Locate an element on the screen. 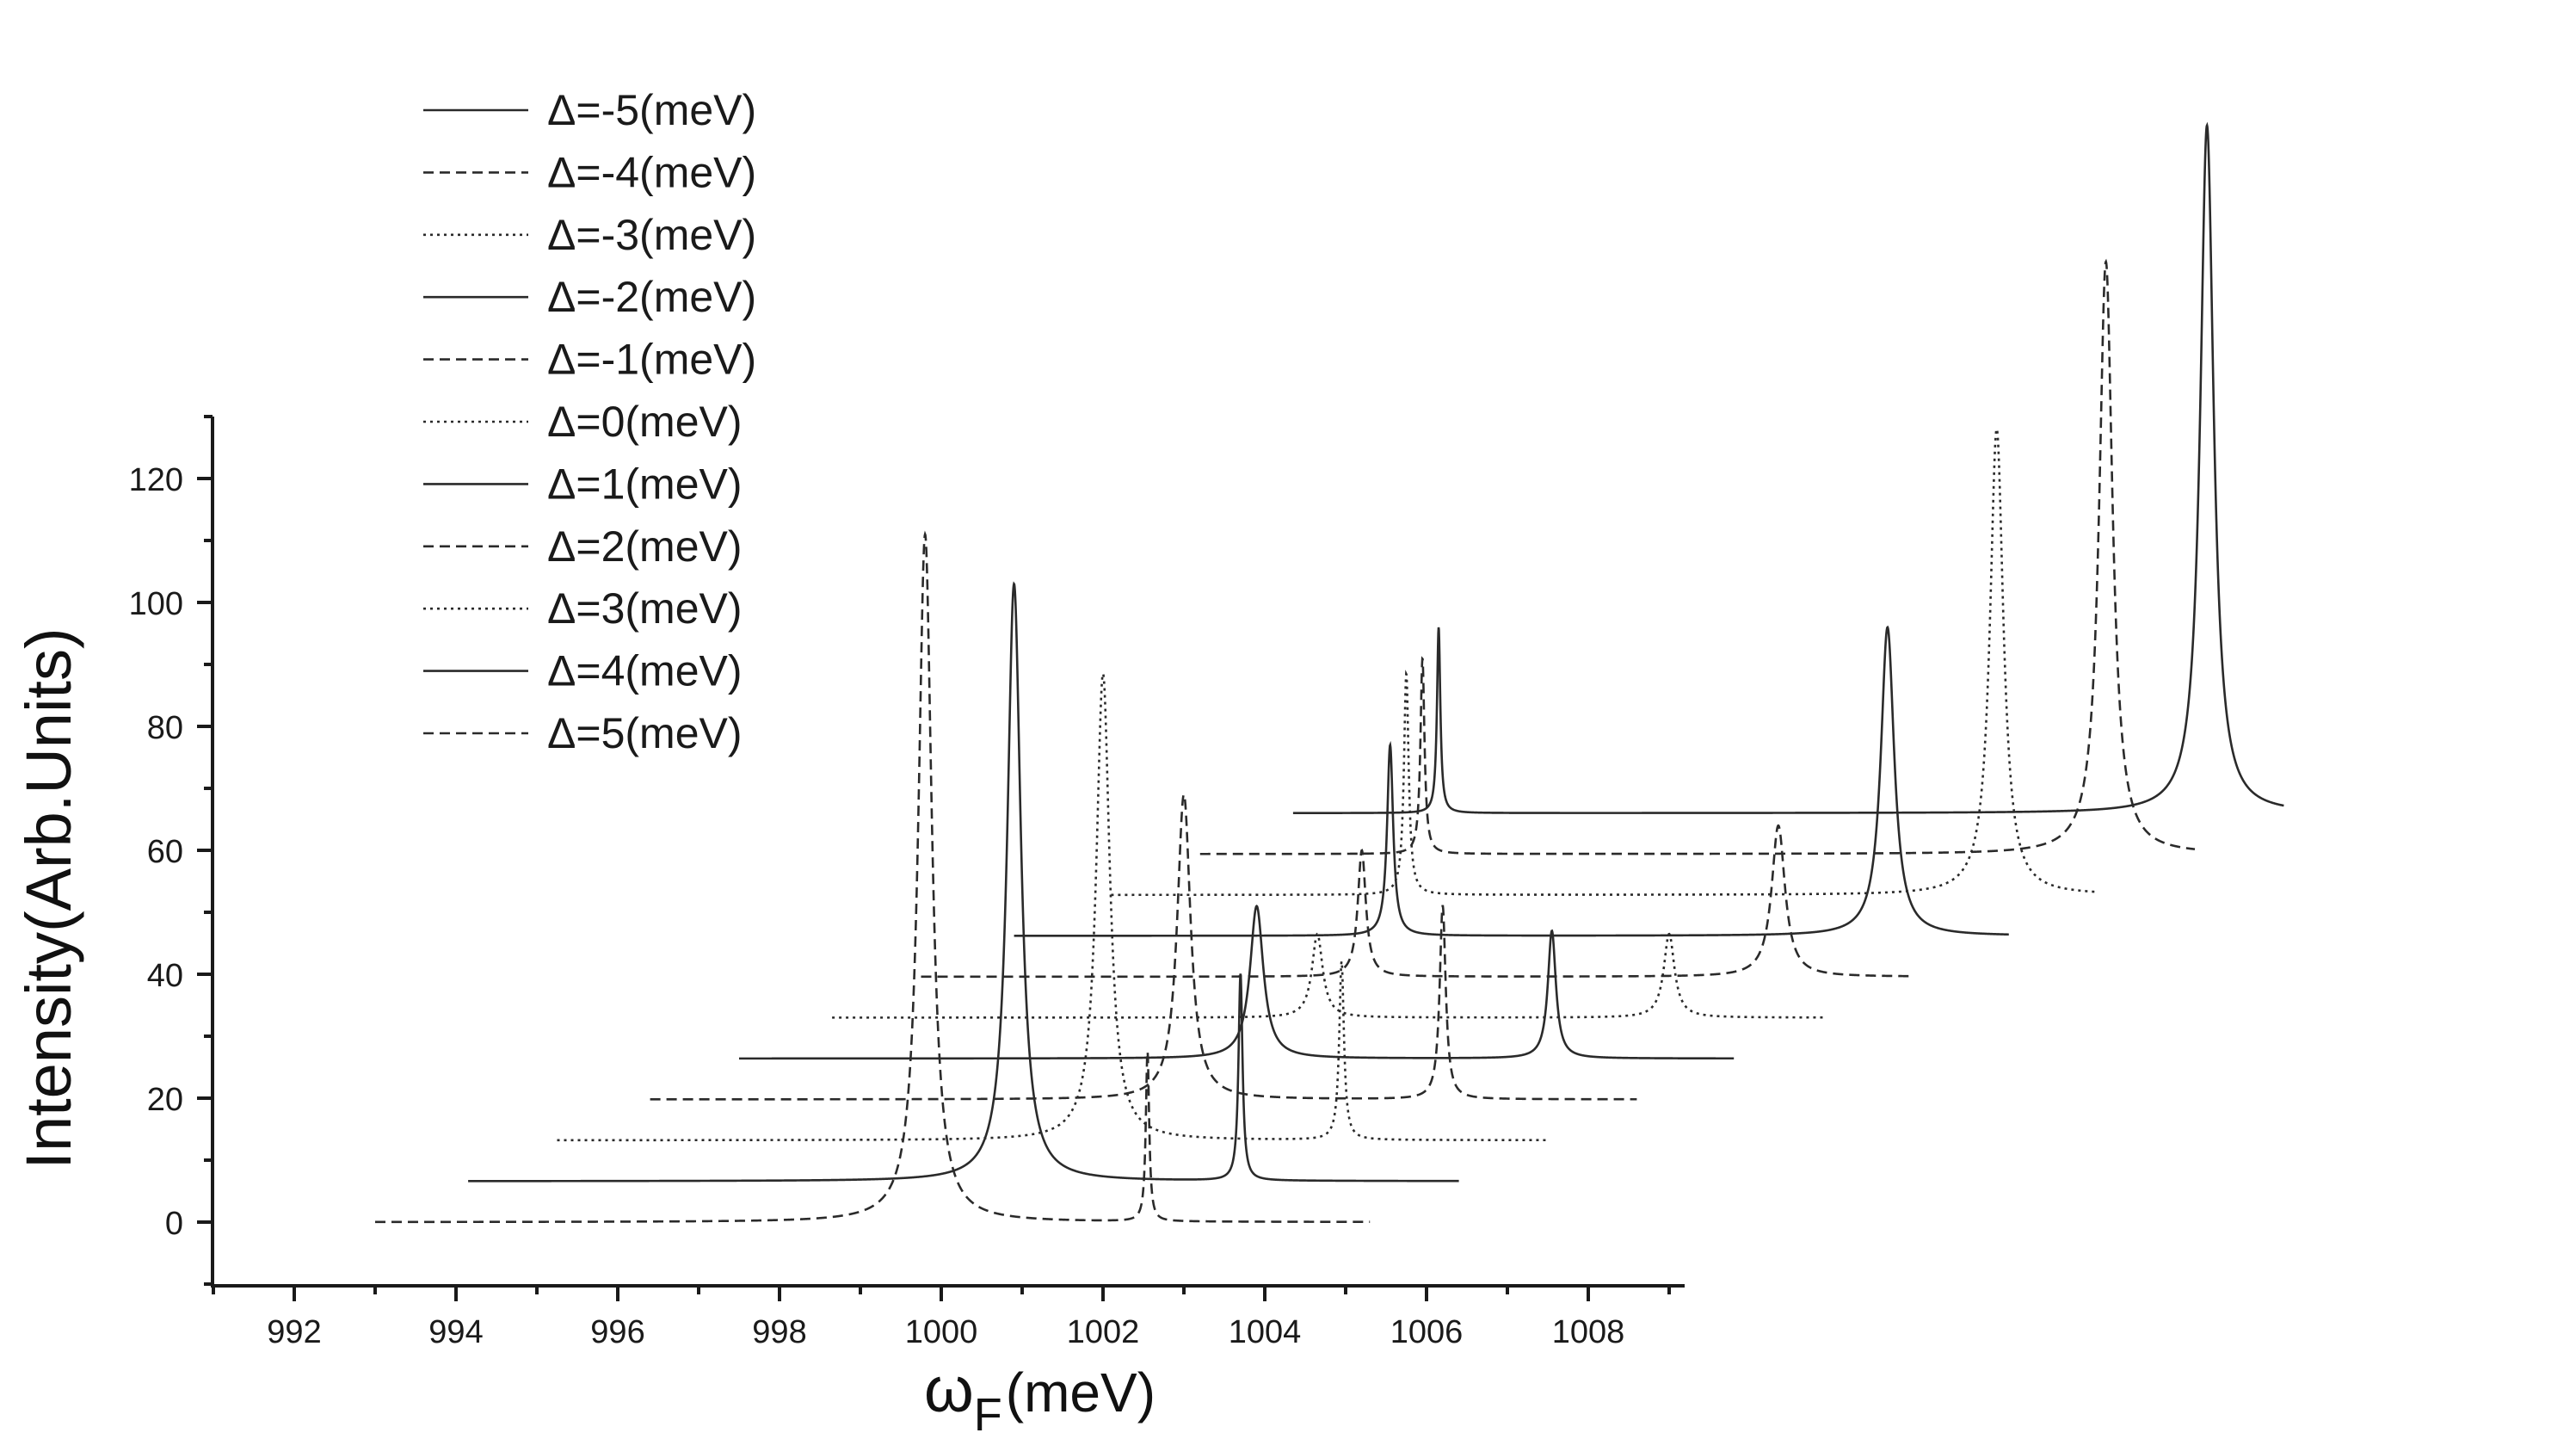  y-tick-label: 80 is located at coordinates (165, 728).